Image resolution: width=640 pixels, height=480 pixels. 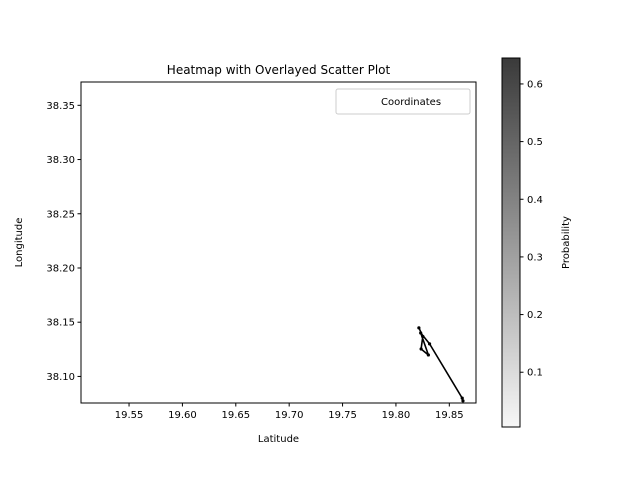 What do you see at coordinates (278, 439) in the screenshot?
I see `x-axis-label: Latitude` at bounding box center [278, 439].